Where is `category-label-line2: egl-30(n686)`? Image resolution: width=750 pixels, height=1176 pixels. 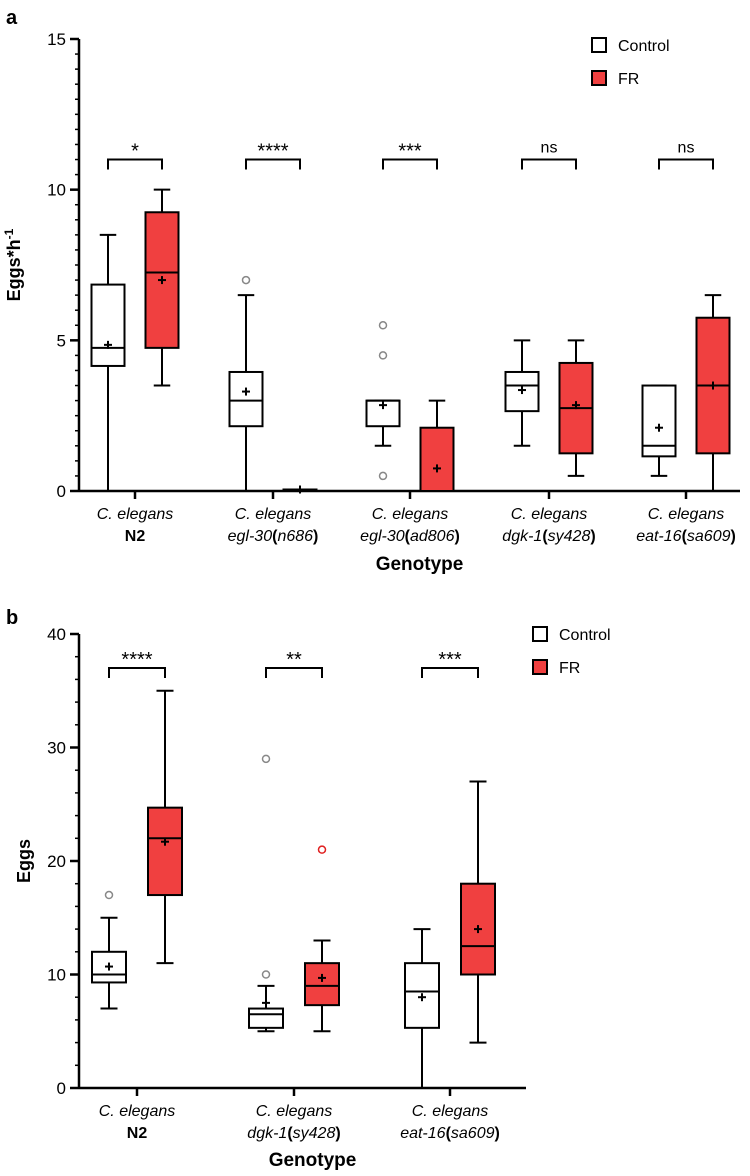 category-label-line2: egl-30(n686) is located at coordinates (273, 536).